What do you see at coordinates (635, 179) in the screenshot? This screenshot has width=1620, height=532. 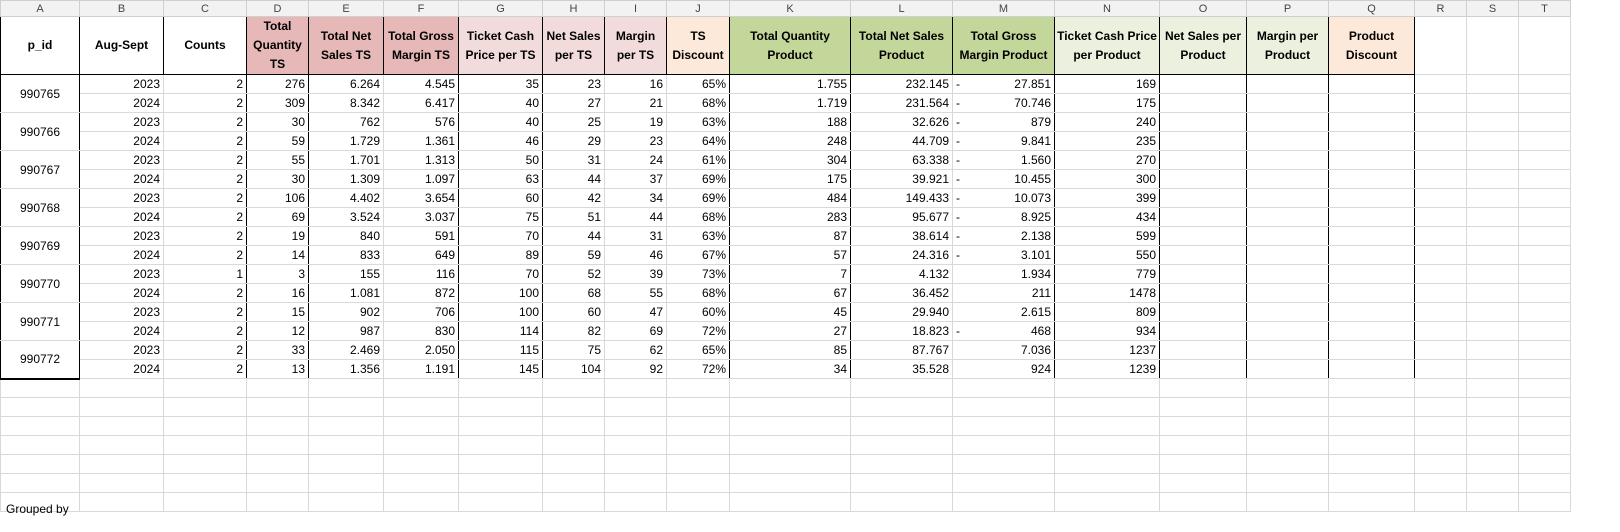 I see `cell-i: 37` at bounding box center [635, 179].